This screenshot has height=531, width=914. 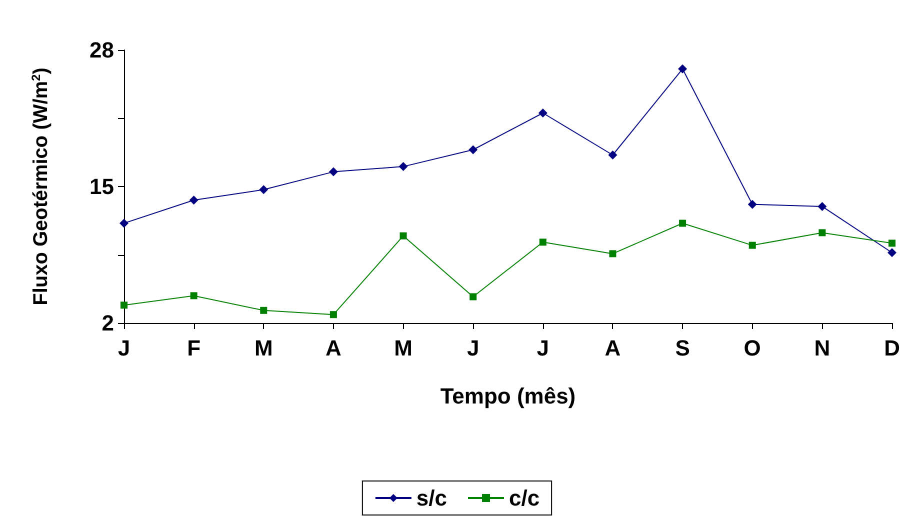 What do you see at coordinates (524, 498) in the screenshot?
I see `legend-label: c/c` at bounding box center [524, 498].